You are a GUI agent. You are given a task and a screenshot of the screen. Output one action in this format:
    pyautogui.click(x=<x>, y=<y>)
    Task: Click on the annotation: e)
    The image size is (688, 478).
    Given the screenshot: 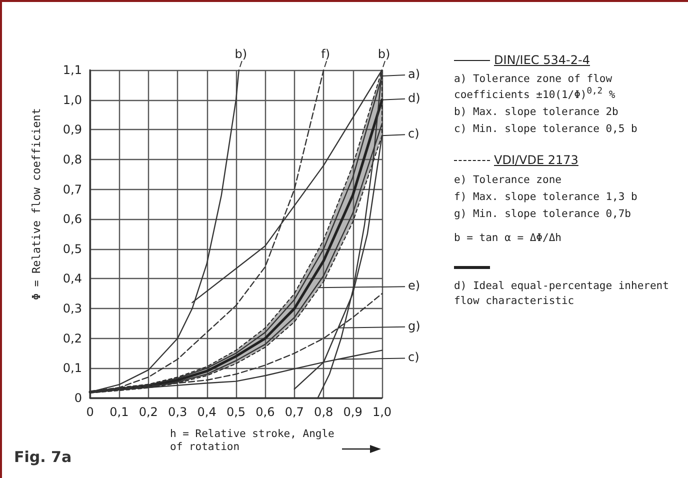 What is the action you would take?
    pyautogui.click(x=414, y=285)
    